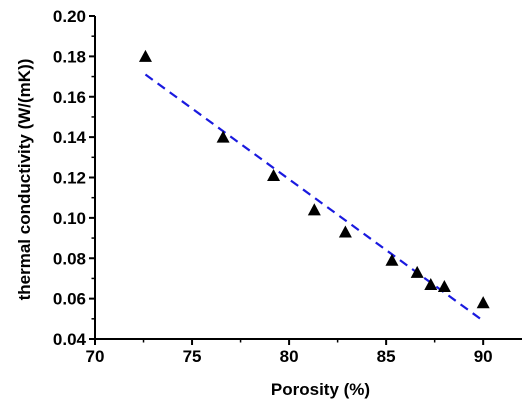 Image resolution: width=523 pixels, height=406 pixels. Describe the element at coordinates (69, 16) in the screenshot. I see `y-tick-label: 0.20` at that location.